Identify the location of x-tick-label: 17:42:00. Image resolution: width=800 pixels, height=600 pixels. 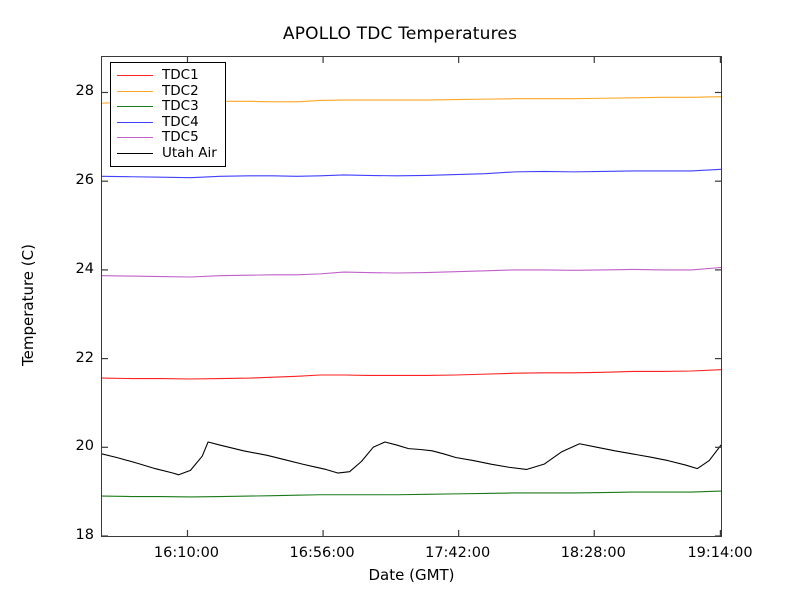
(458, 553).